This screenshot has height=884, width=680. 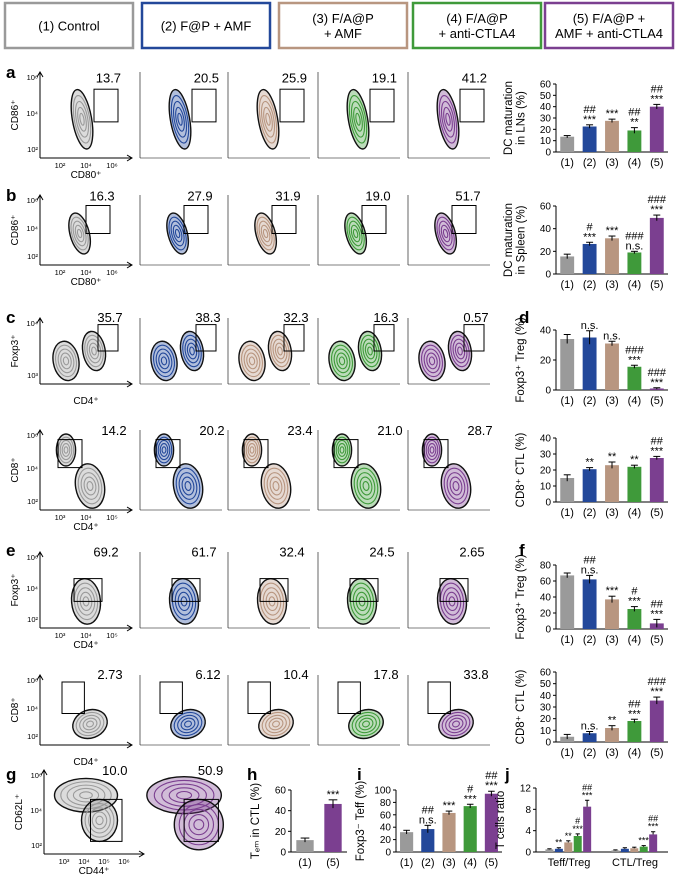 I want to click on significance-mark: ###, so click(x=657, y=200).